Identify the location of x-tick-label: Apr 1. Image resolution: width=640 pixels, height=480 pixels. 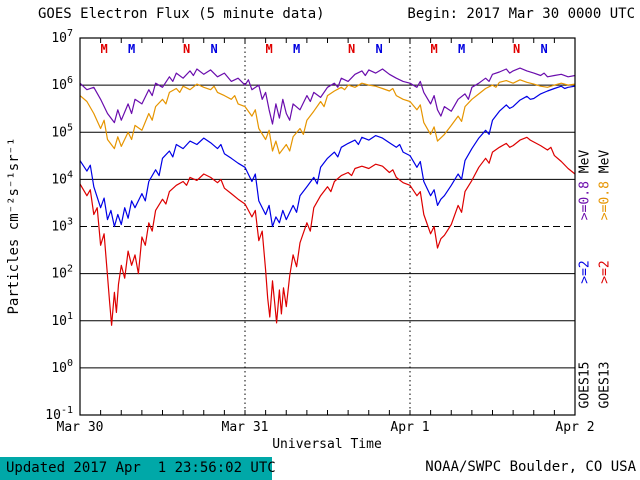
(409, 427).